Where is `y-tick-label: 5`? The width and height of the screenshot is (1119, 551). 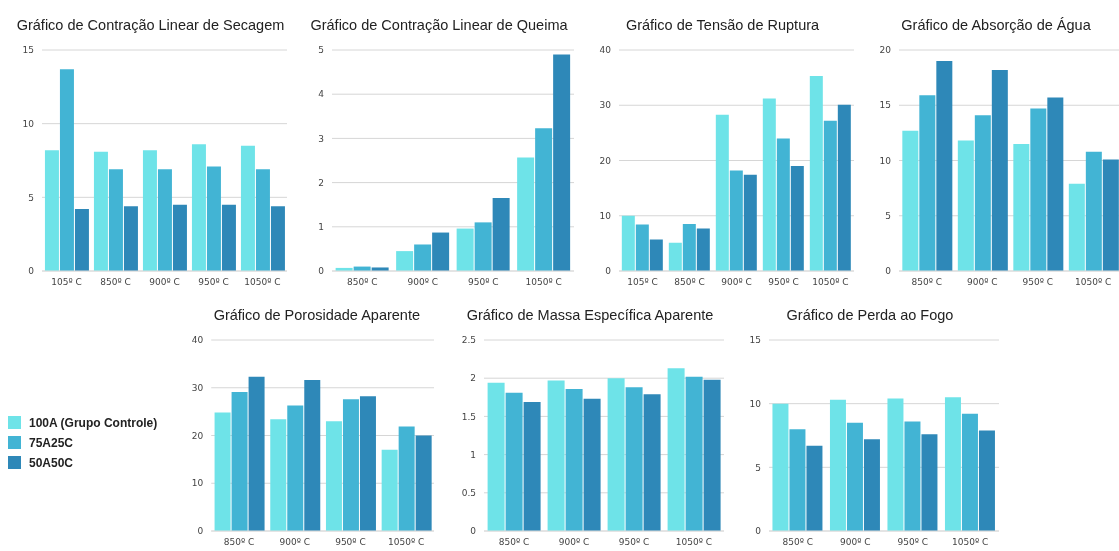
y-tick-label: 5 is located at coordinates (758, 467).